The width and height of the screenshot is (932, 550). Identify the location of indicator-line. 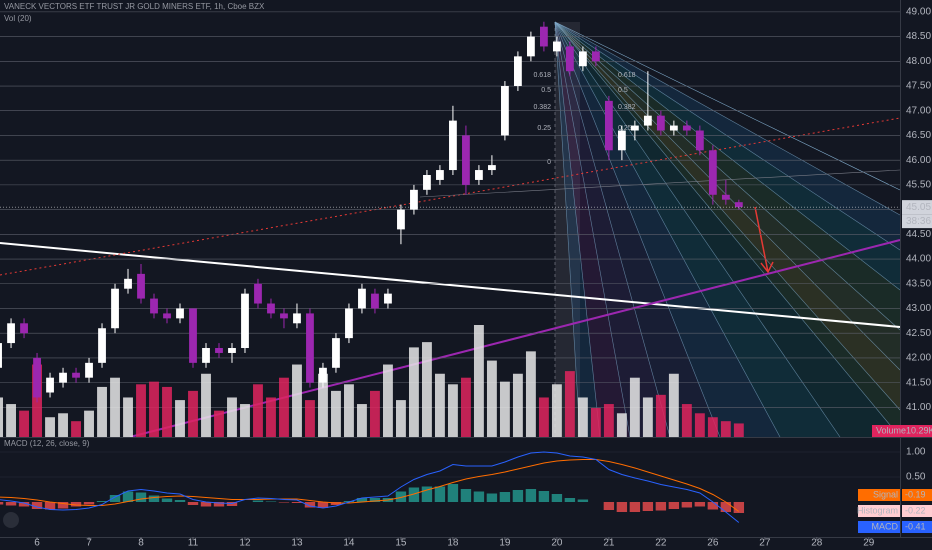
(370, 487).